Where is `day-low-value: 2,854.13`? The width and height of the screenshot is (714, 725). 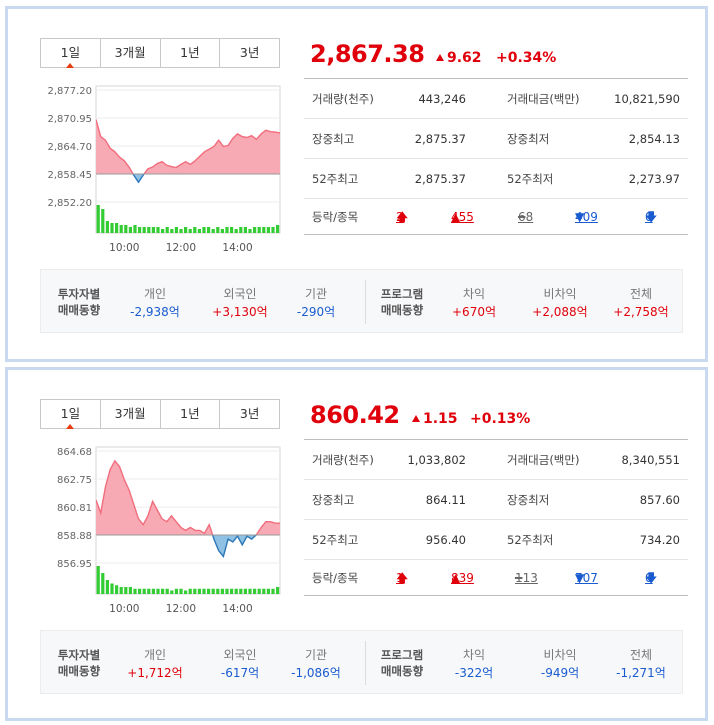
day-low-value: 2,854.13 is located at coordinates (654, 139).